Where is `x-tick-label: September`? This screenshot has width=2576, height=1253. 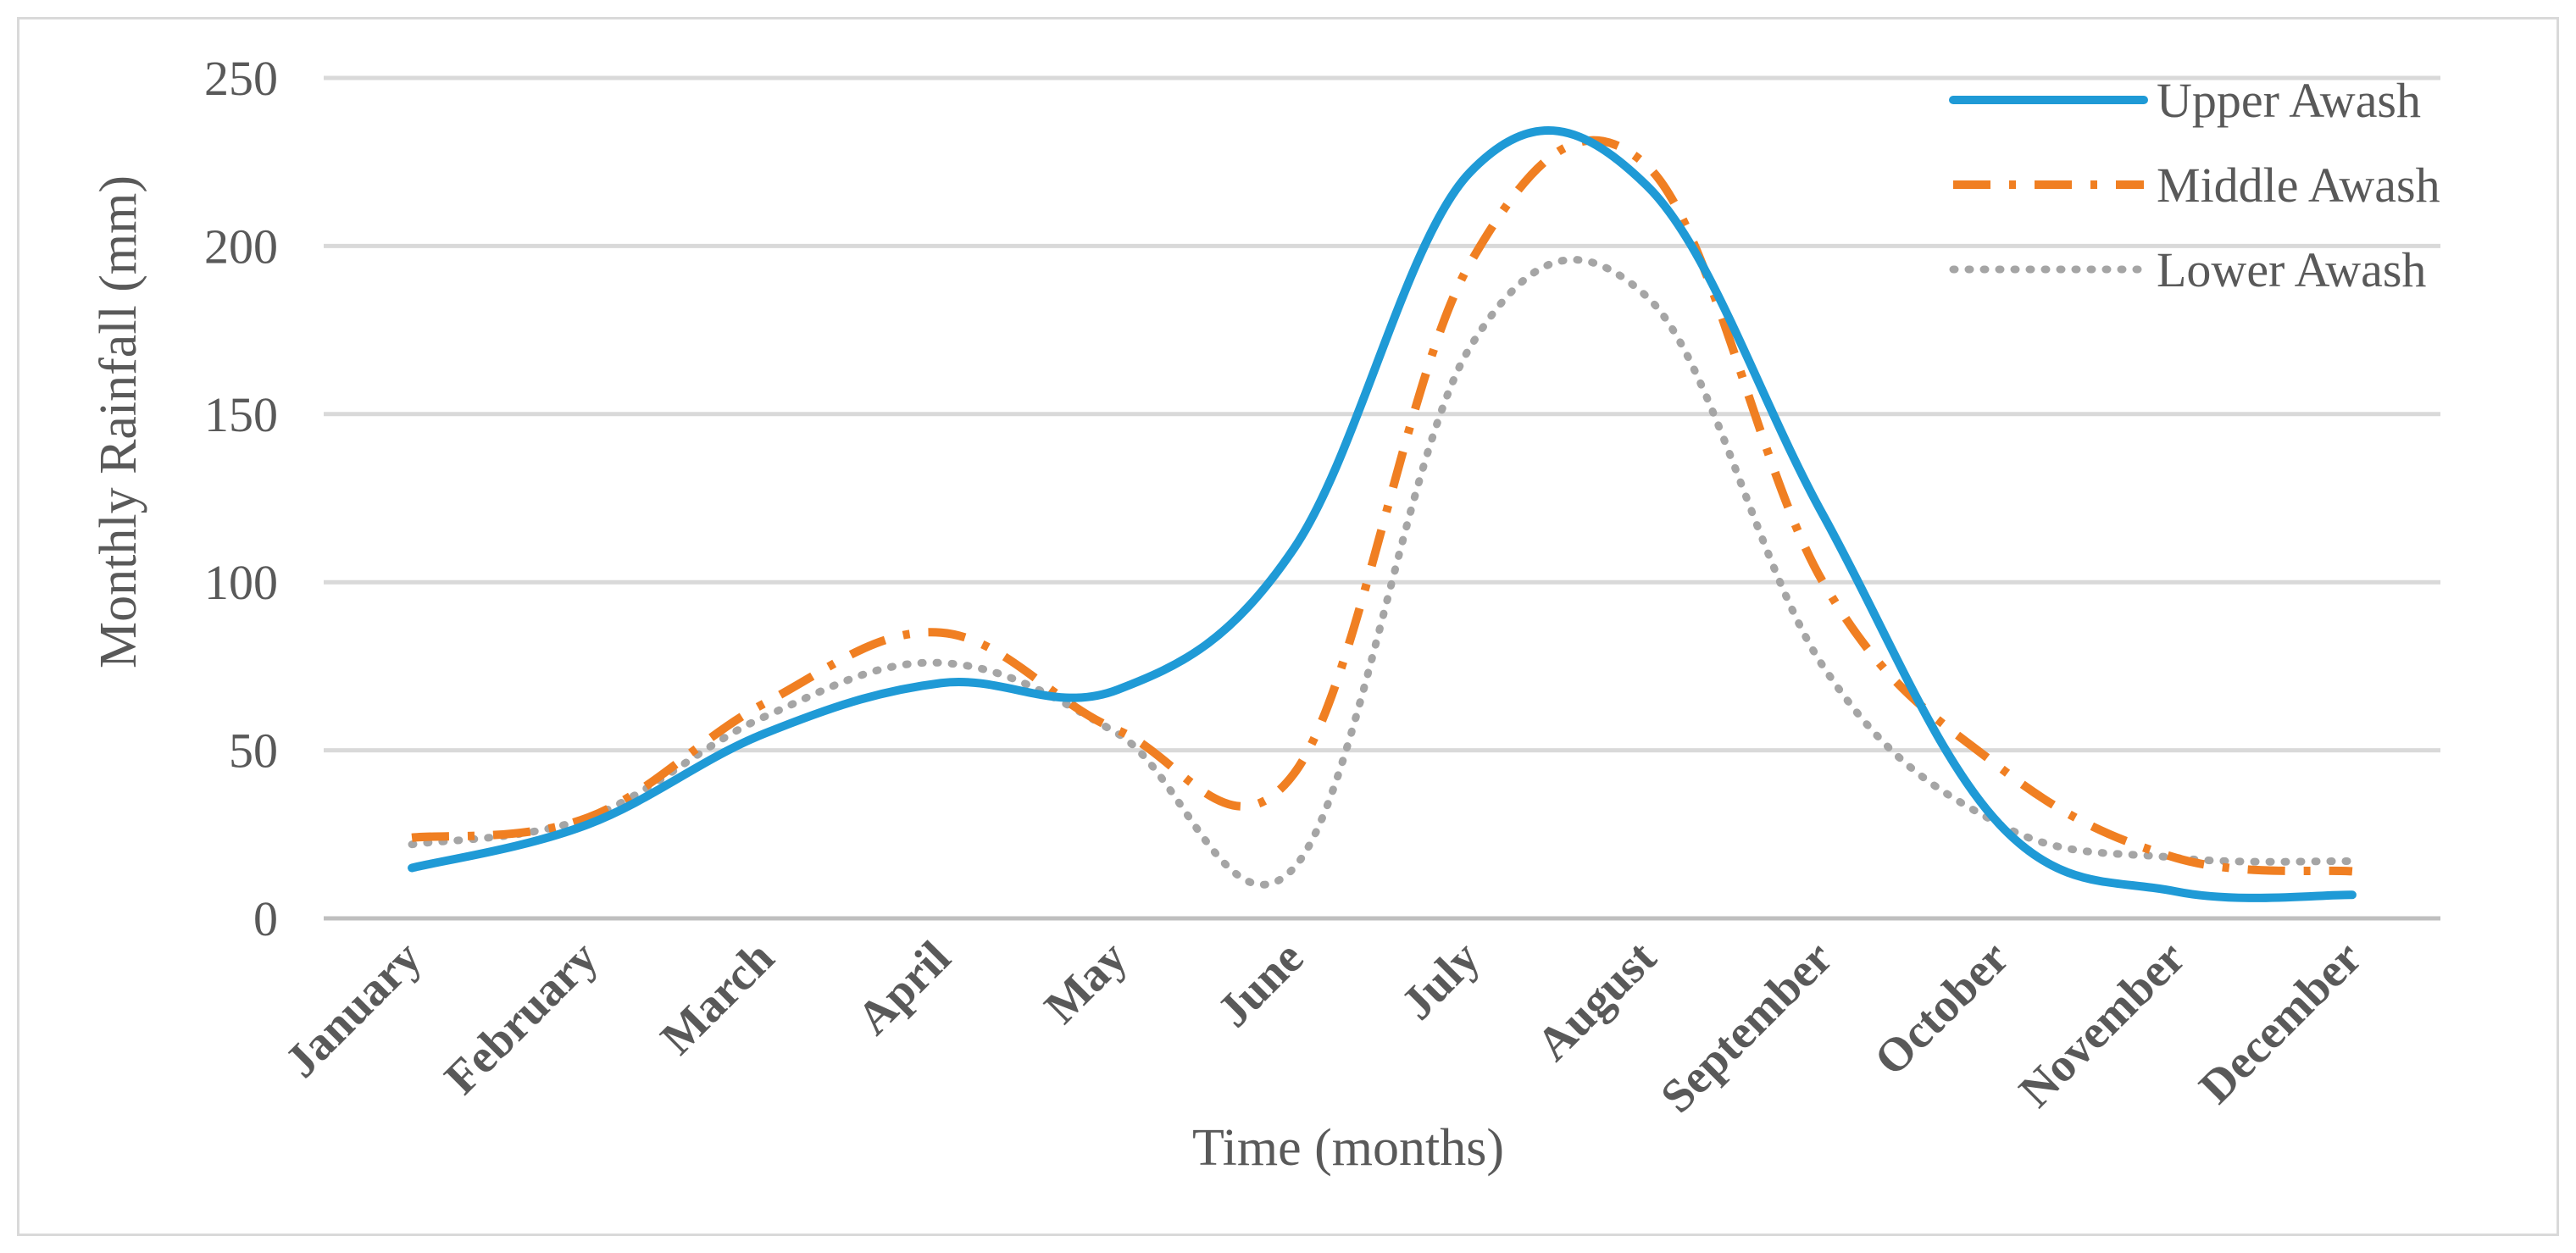 x-tick-label: September is located at coordinates (1746, 1027).